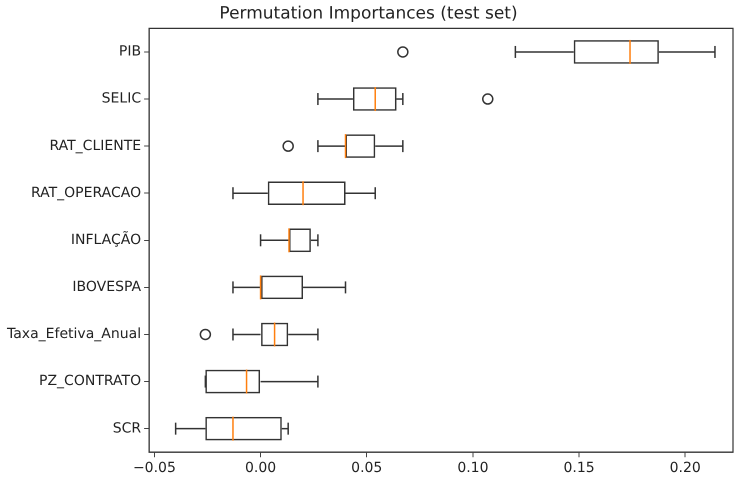 The height and width of the screenshot is (484, 735). I want to click on x-tick-label: 0.10, so click(472, 468).